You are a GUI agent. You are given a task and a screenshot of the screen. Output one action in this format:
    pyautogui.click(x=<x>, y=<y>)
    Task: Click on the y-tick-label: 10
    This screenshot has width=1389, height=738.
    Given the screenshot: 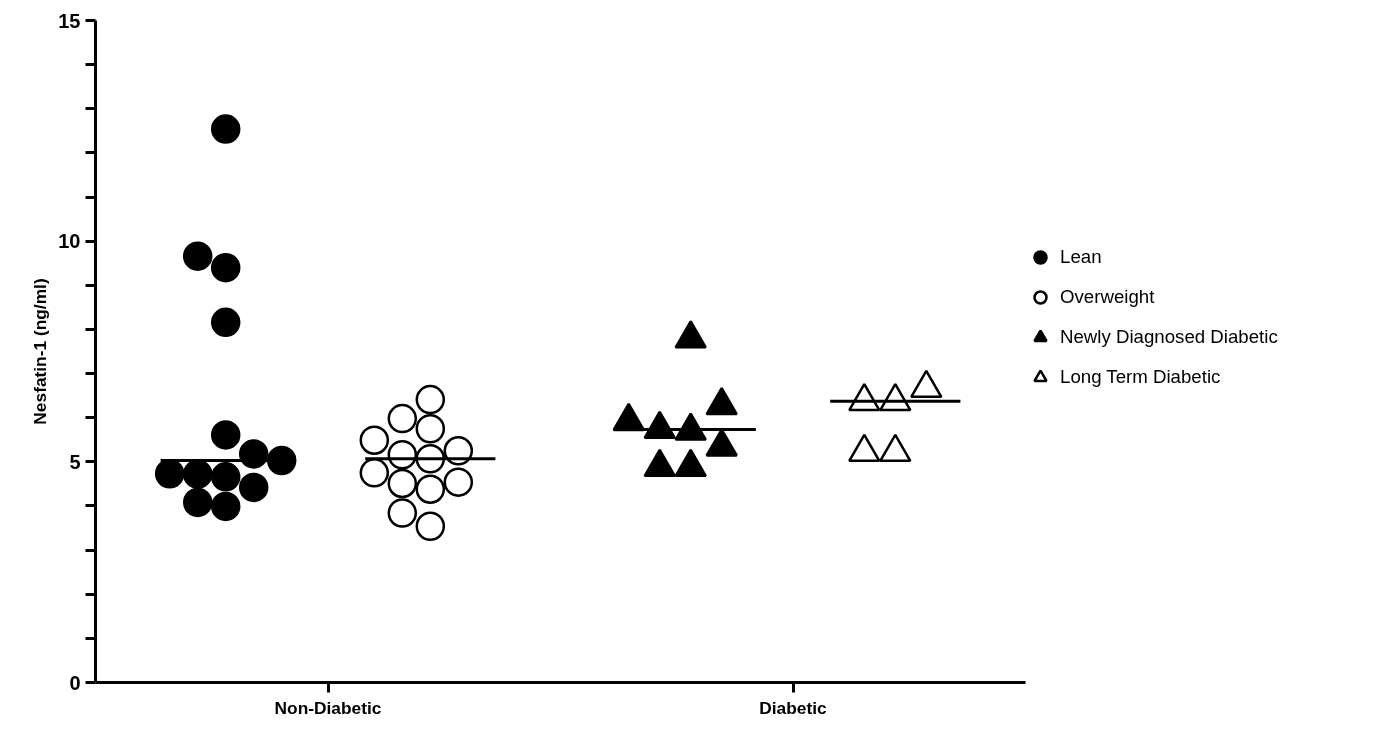 What is the action you would take?
    pyautogui.click(x=69, y=241)
    